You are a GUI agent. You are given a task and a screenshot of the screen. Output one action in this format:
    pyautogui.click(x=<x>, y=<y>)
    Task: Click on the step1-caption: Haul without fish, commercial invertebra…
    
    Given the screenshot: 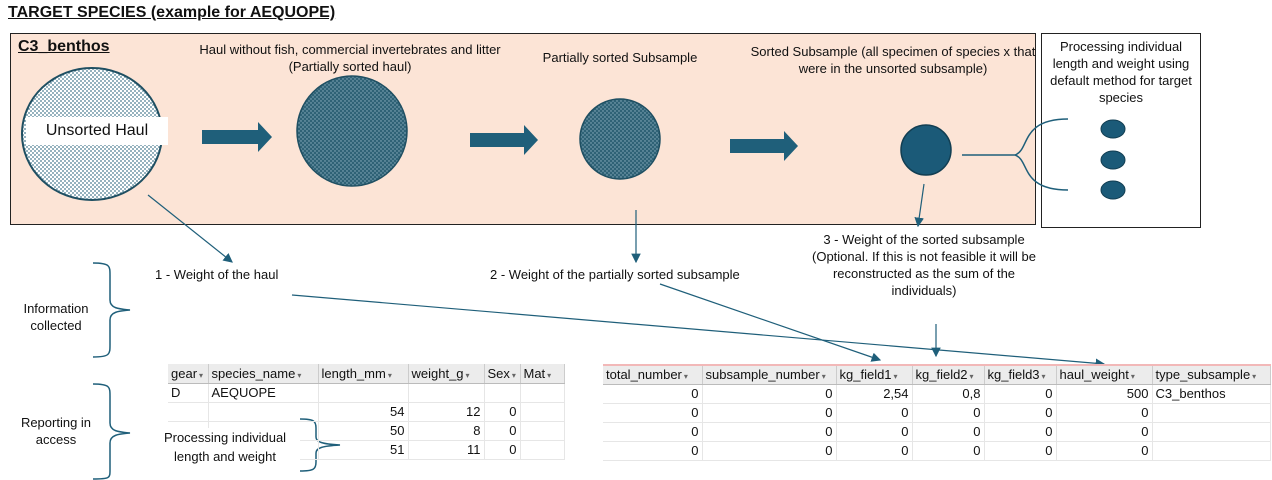 What is the action you would take?
    pyautogui.click(x=350, y=58)
    